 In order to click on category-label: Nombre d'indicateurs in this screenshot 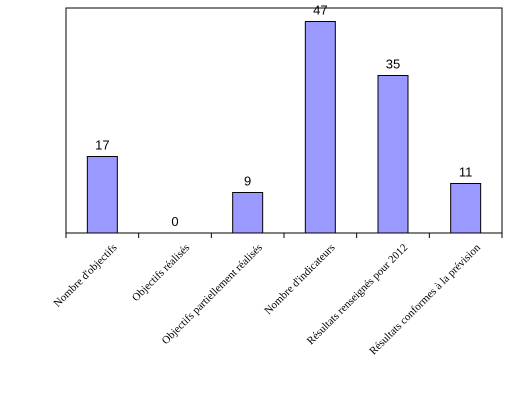, I will do `click(299, 279)`.